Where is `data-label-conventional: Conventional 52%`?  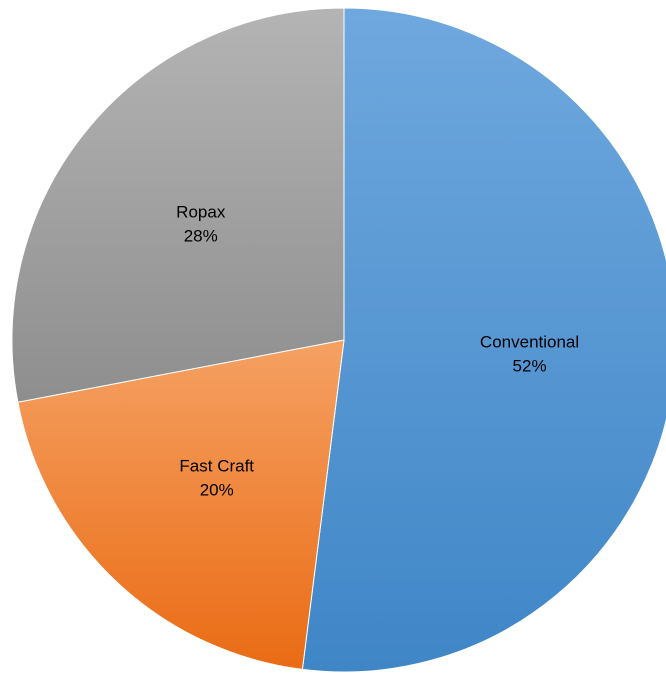 data-label-conventional: Conventional 52% is located at coordinates (529, 354).